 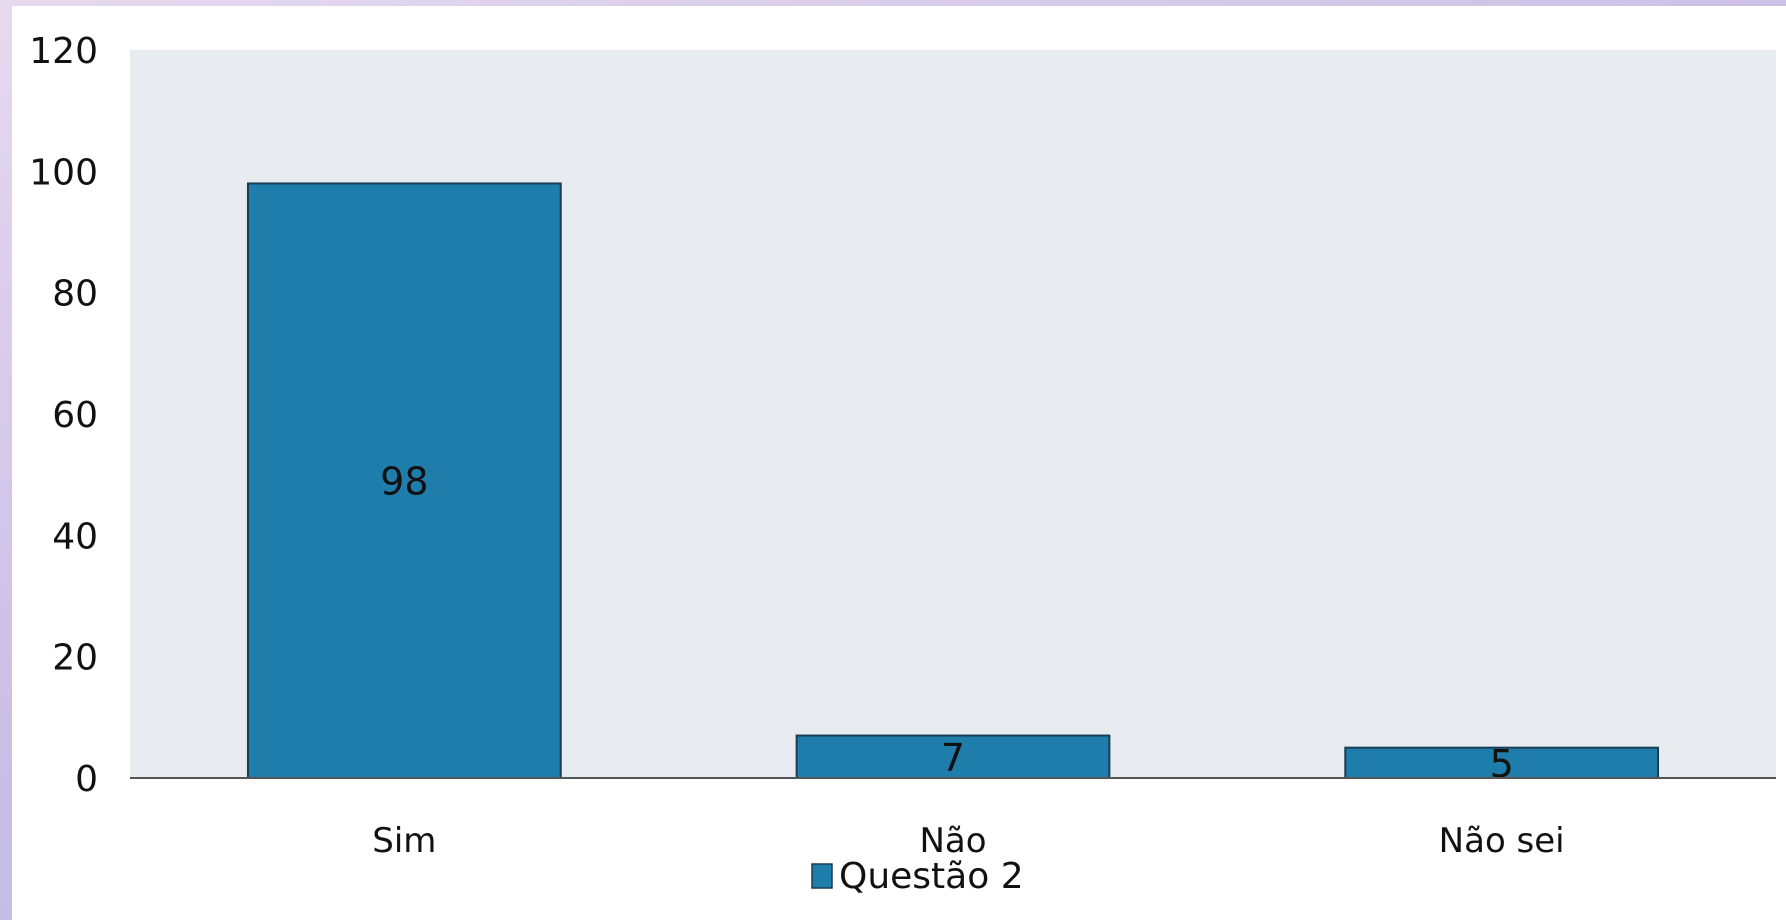 I want to click on y-axis-ticks: 0 20 40 60 80 100 120, so click(x=63, y=415).